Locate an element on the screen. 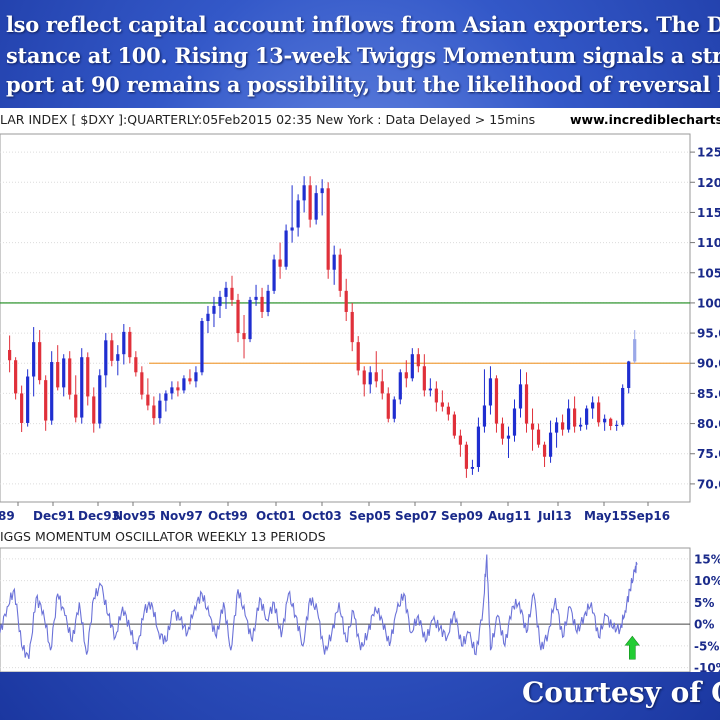  oscillator-y-tick-label: -10% is located at coordinates (707, 666).